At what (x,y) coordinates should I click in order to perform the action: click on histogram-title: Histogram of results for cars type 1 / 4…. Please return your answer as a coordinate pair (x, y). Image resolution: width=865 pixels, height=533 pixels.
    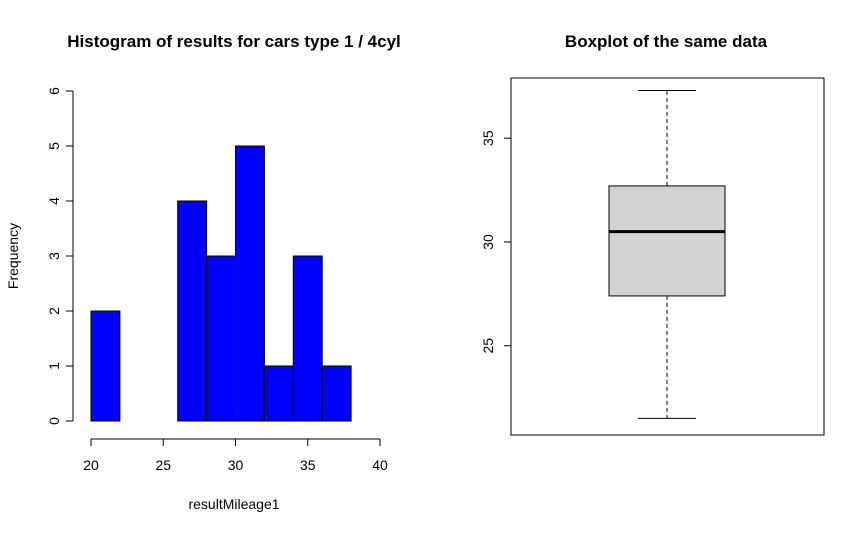
    Looking at the image, I should click on (234, 41).